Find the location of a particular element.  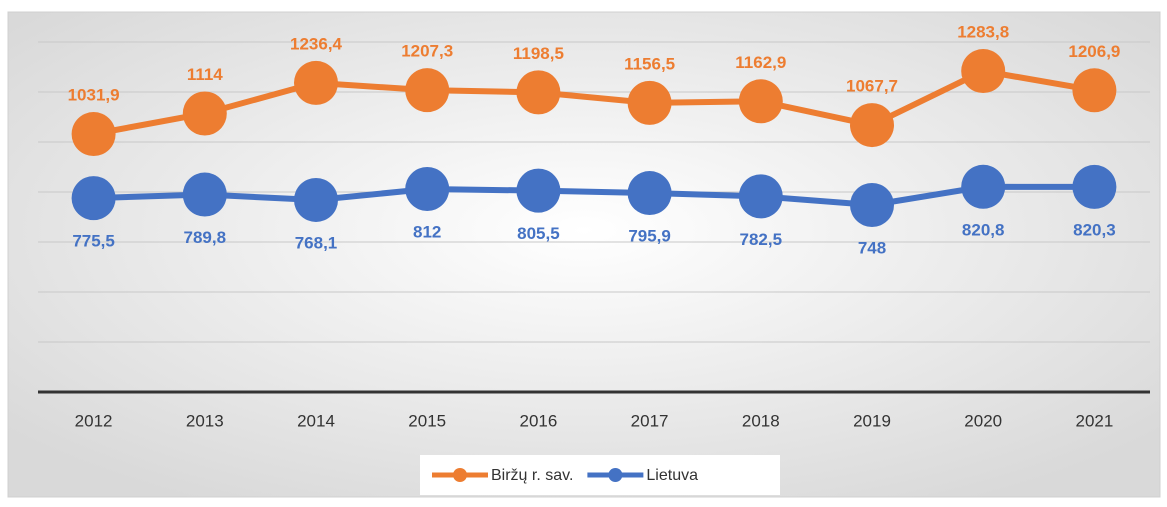

data-label: 782,5 is located at coordinates (761, 239).